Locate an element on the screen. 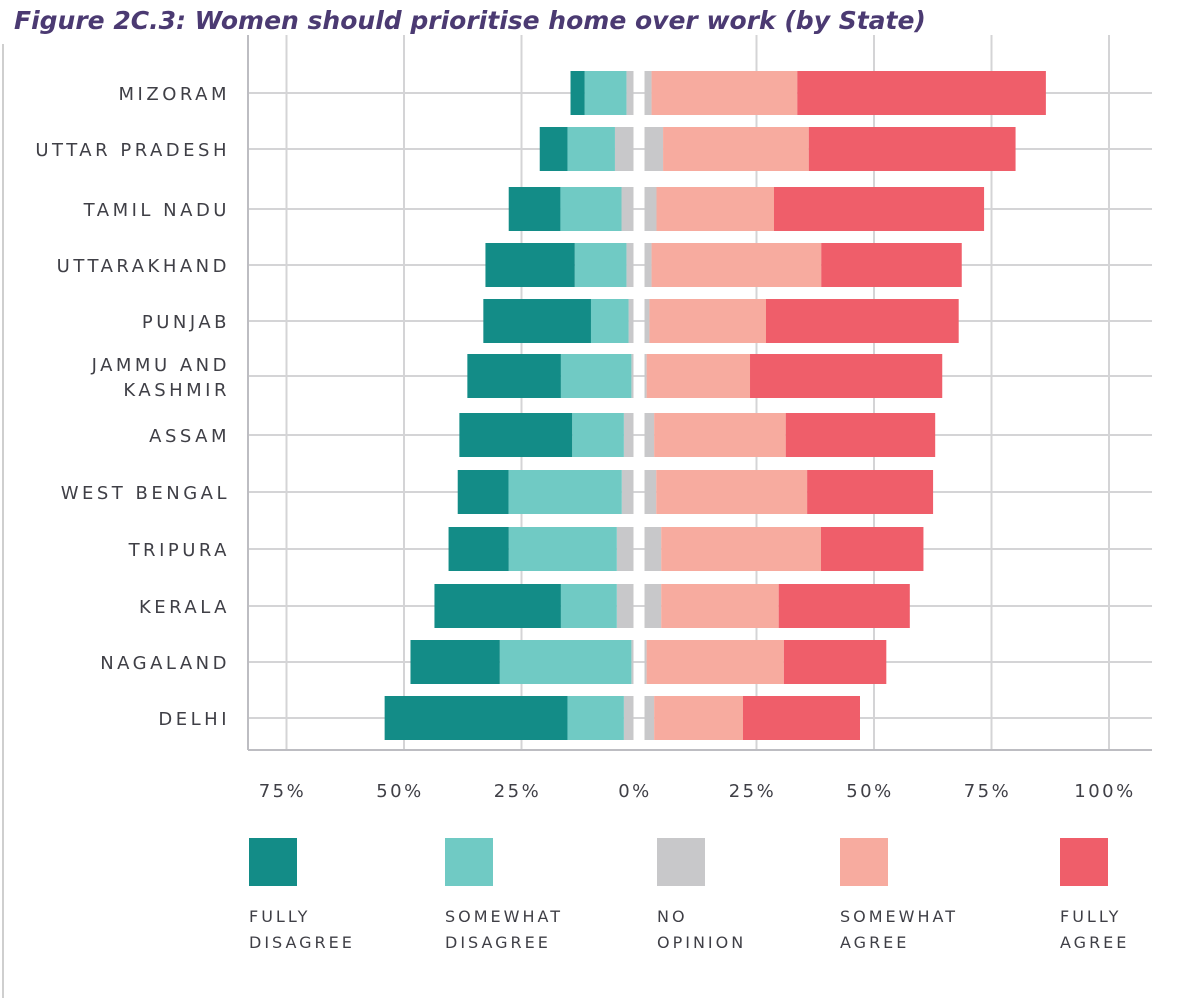  category-label: UTTAR PRADESH is located at coordinates (132, 150).